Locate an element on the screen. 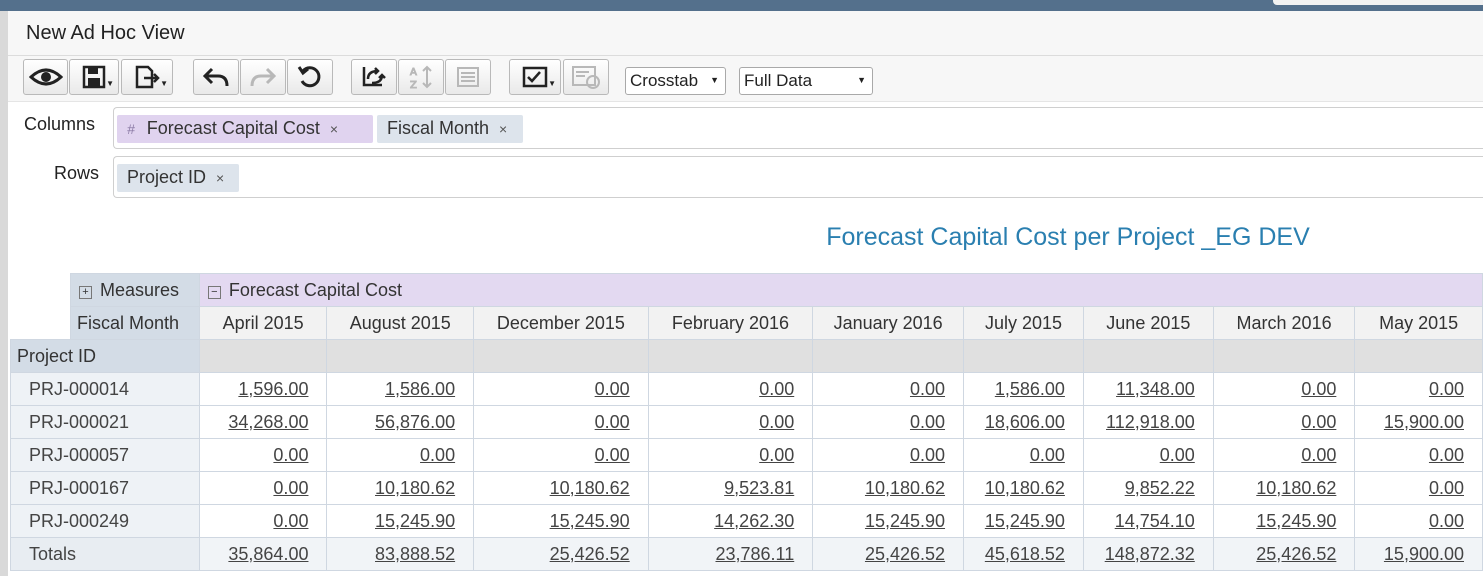 Image resolution: width=1483 pixels, height=576 pixels. value-cell: 9,852.22 is located at coordinates (1148, 488).